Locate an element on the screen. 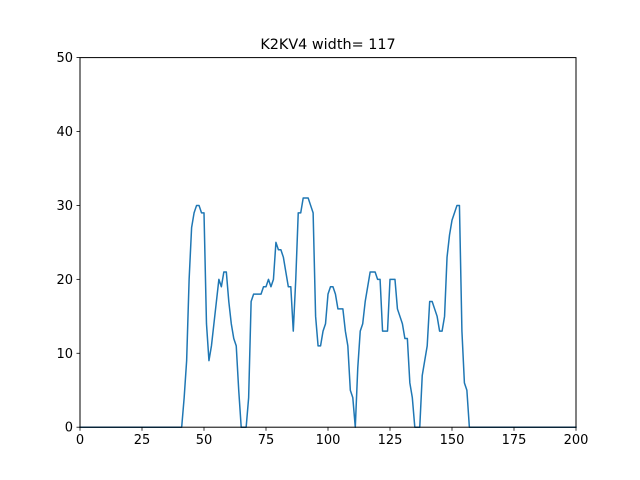  x-tick-label: 150 is located at coordinates (452, 440).